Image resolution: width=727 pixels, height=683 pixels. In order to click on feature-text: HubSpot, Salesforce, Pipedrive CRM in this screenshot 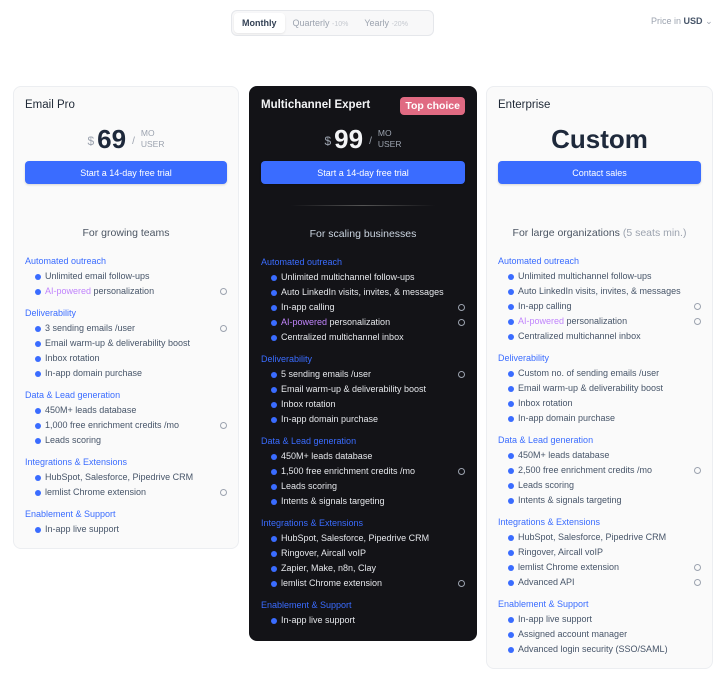, I will do `click(373, 538)`.